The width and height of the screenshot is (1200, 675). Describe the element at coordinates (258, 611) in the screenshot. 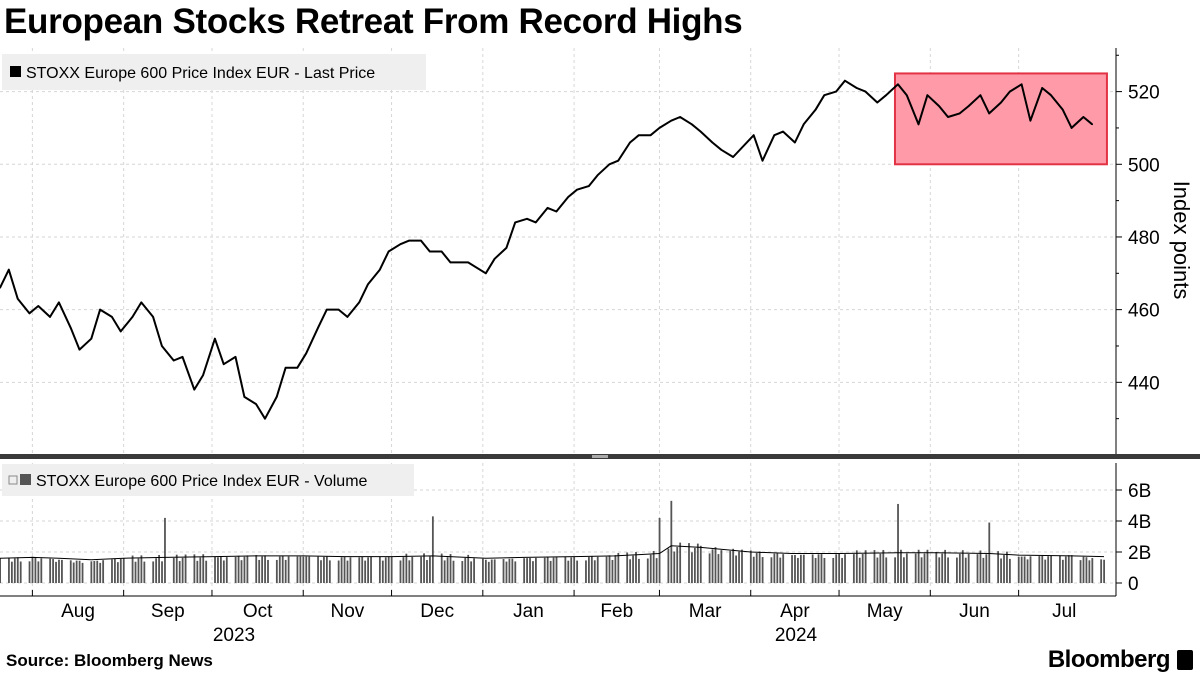

I see `x-tick-label: Oct` at that location.